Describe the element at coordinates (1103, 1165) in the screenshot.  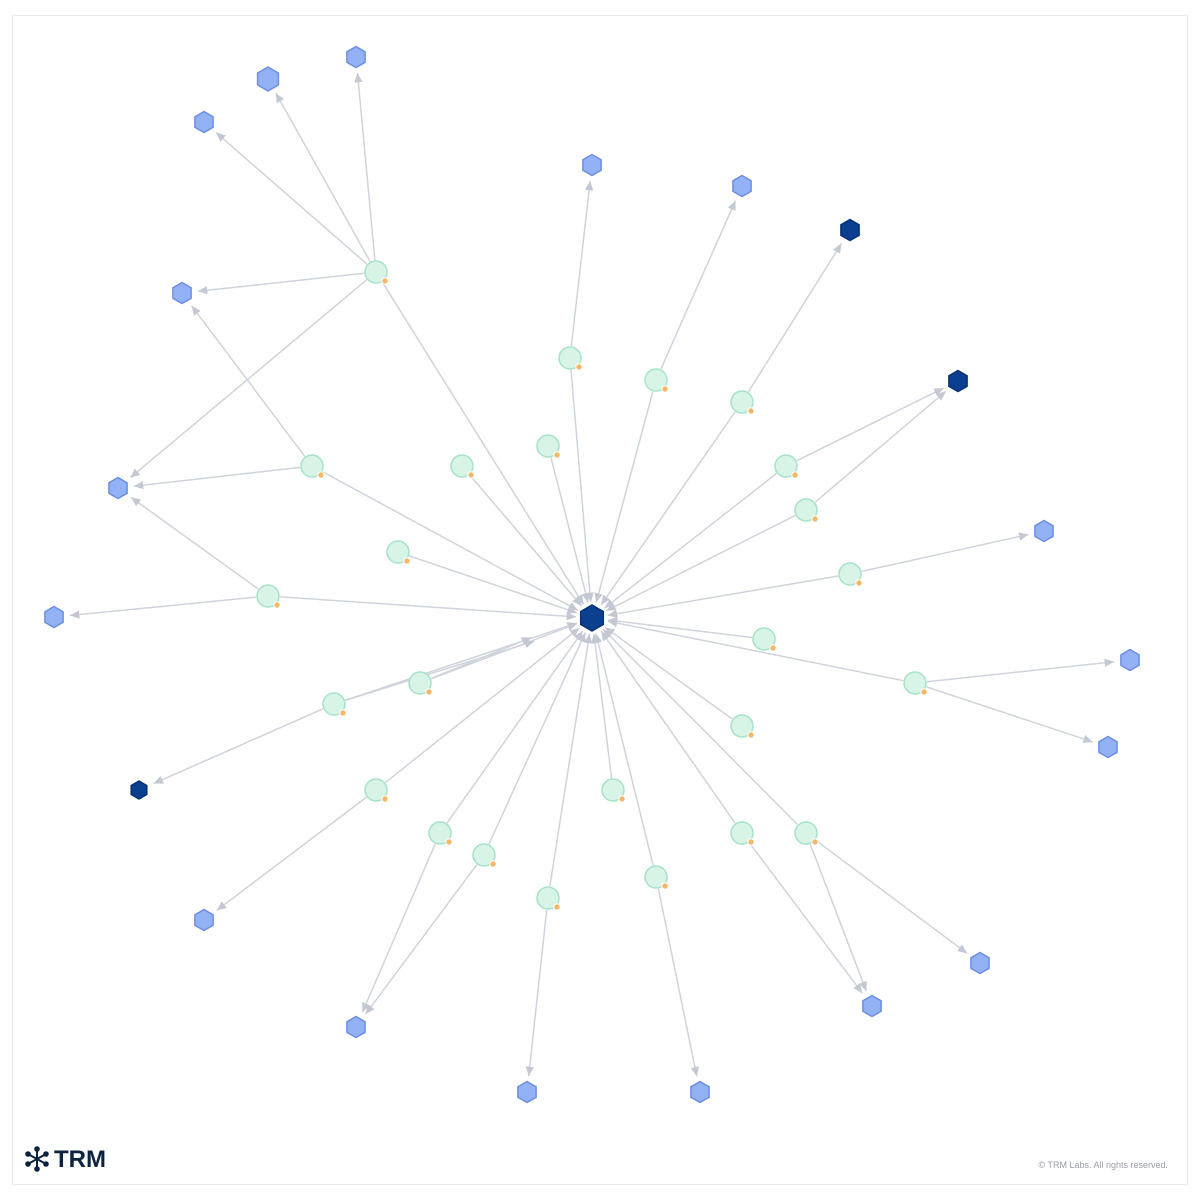
I see `copyright: © TRM Labs. All rights reserved.` at that location.